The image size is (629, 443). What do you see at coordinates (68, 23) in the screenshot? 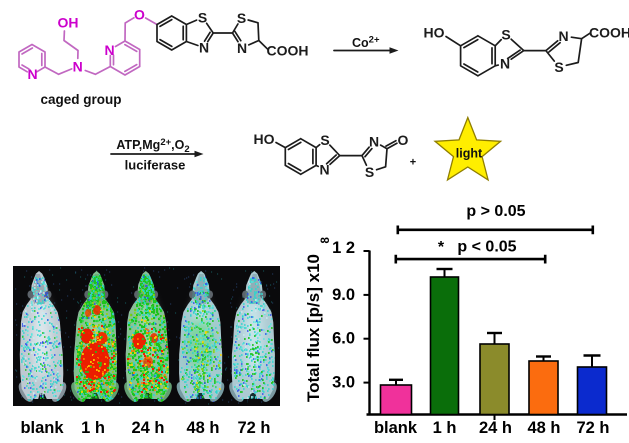
I see `svg-text: OH` at bounding box center [68, 23].